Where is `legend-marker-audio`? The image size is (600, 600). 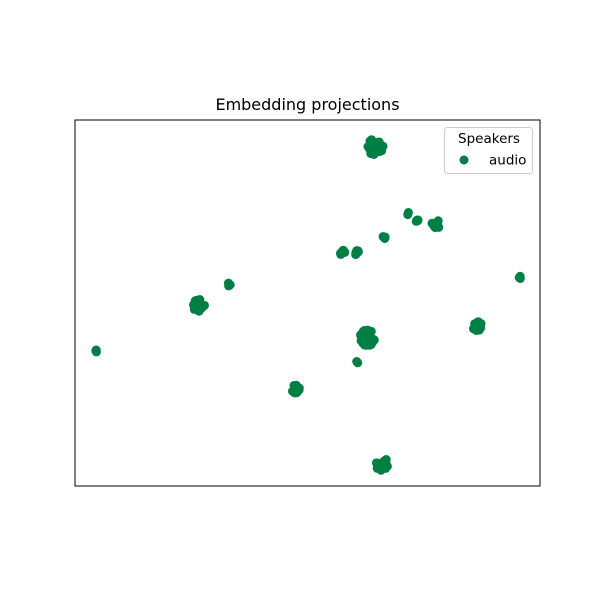
legend-marker-audio is located at coordinates (464, 160).